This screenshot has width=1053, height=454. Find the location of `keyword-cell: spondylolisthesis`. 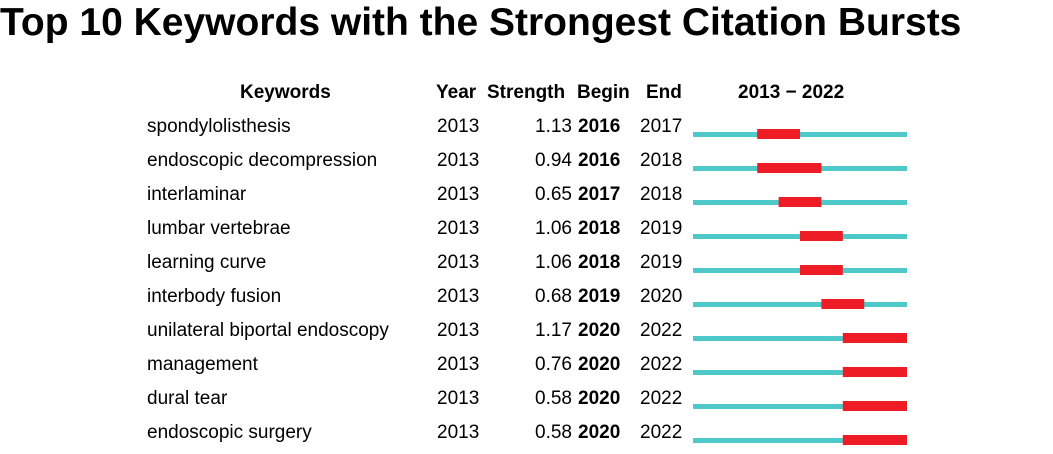

keyword-cell: spondylolisthesis is located at coordinates (219, 126).